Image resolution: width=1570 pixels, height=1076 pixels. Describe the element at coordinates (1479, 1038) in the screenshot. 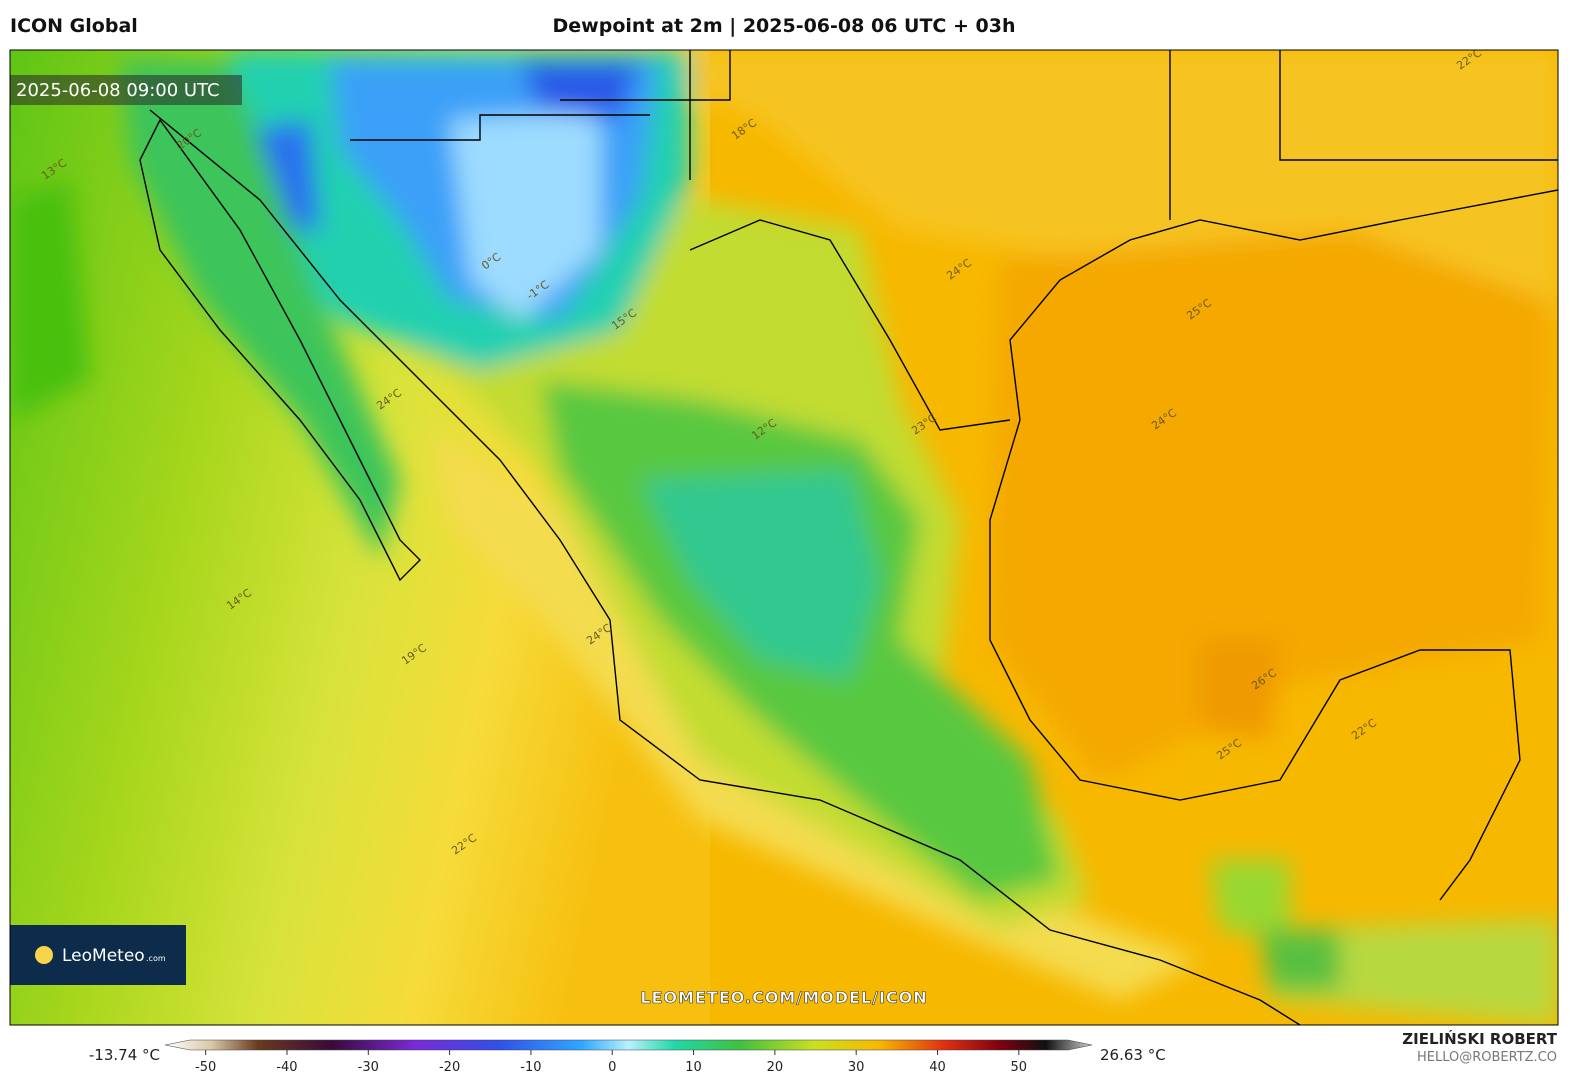

I see `author: ZIELIŃSKI ROBERT` at that location.